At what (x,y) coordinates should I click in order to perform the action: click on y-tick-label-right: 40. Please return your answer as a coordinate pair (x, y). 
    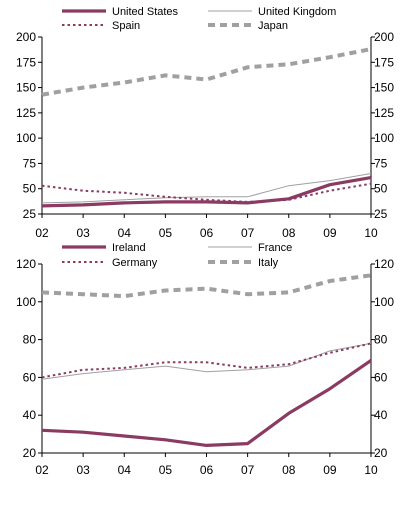
    Looking at the image, I should click on (381, 415).